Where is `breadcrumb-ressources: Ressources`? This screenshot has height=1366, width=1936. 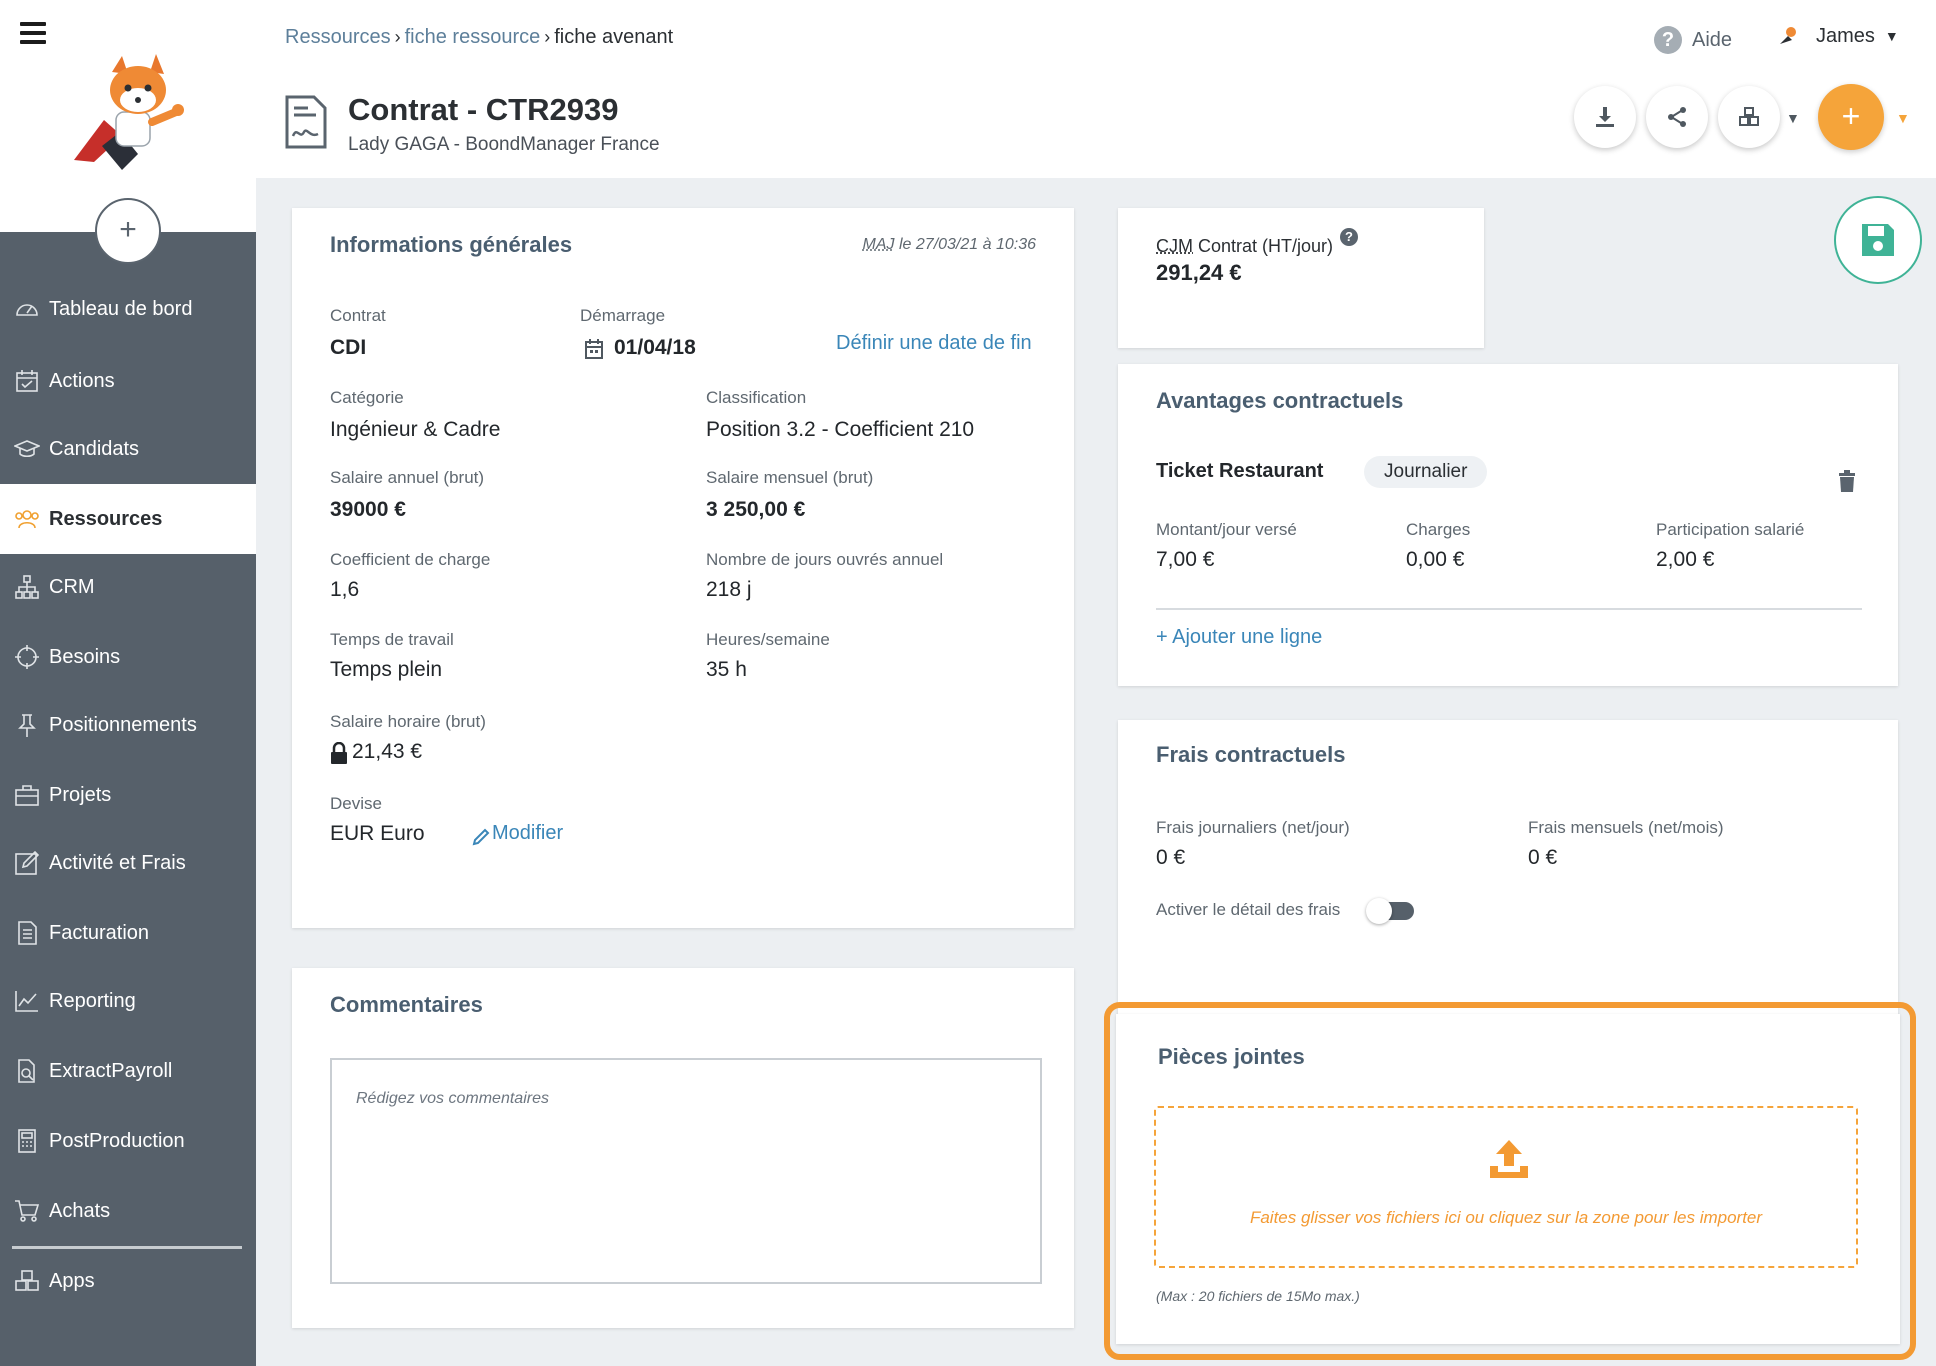
breadcrumb-ressources: Ressources is located at coordinates (338, 37).